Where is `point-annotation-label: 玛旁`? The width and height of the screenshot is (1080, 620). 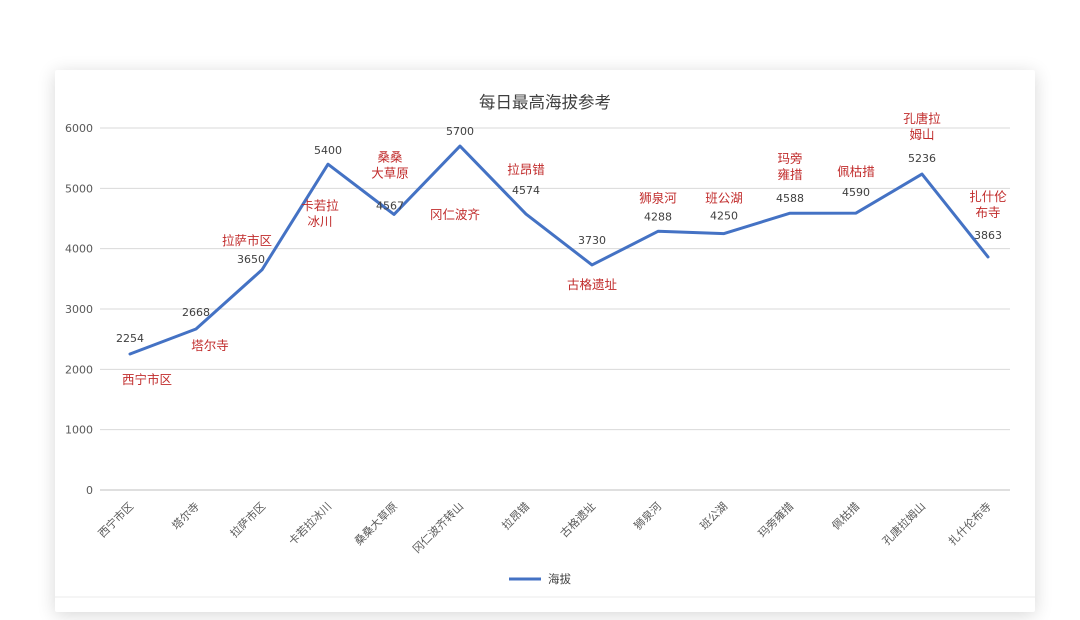
point-annotation-label: 玛旁 is located at coordinates (789, 158).